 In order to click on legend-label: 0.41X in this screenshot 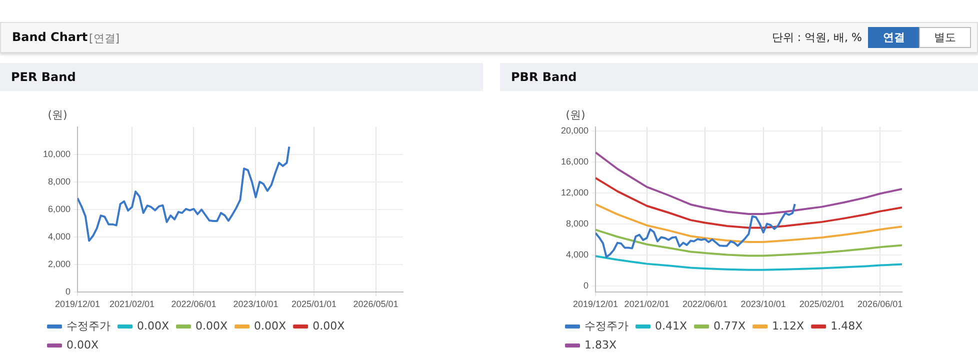, I will do `click(671, 325)`.